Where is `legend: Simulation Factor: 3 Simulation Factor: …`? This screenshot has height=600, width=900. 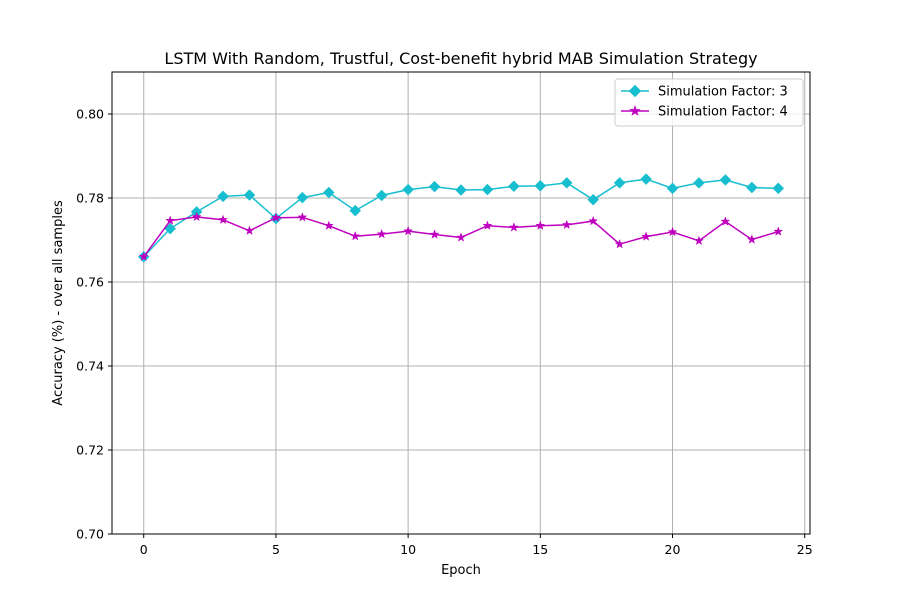
legend: Simulation Factor: 3 Simulation Factor: … is located at coordinates (709, 102).